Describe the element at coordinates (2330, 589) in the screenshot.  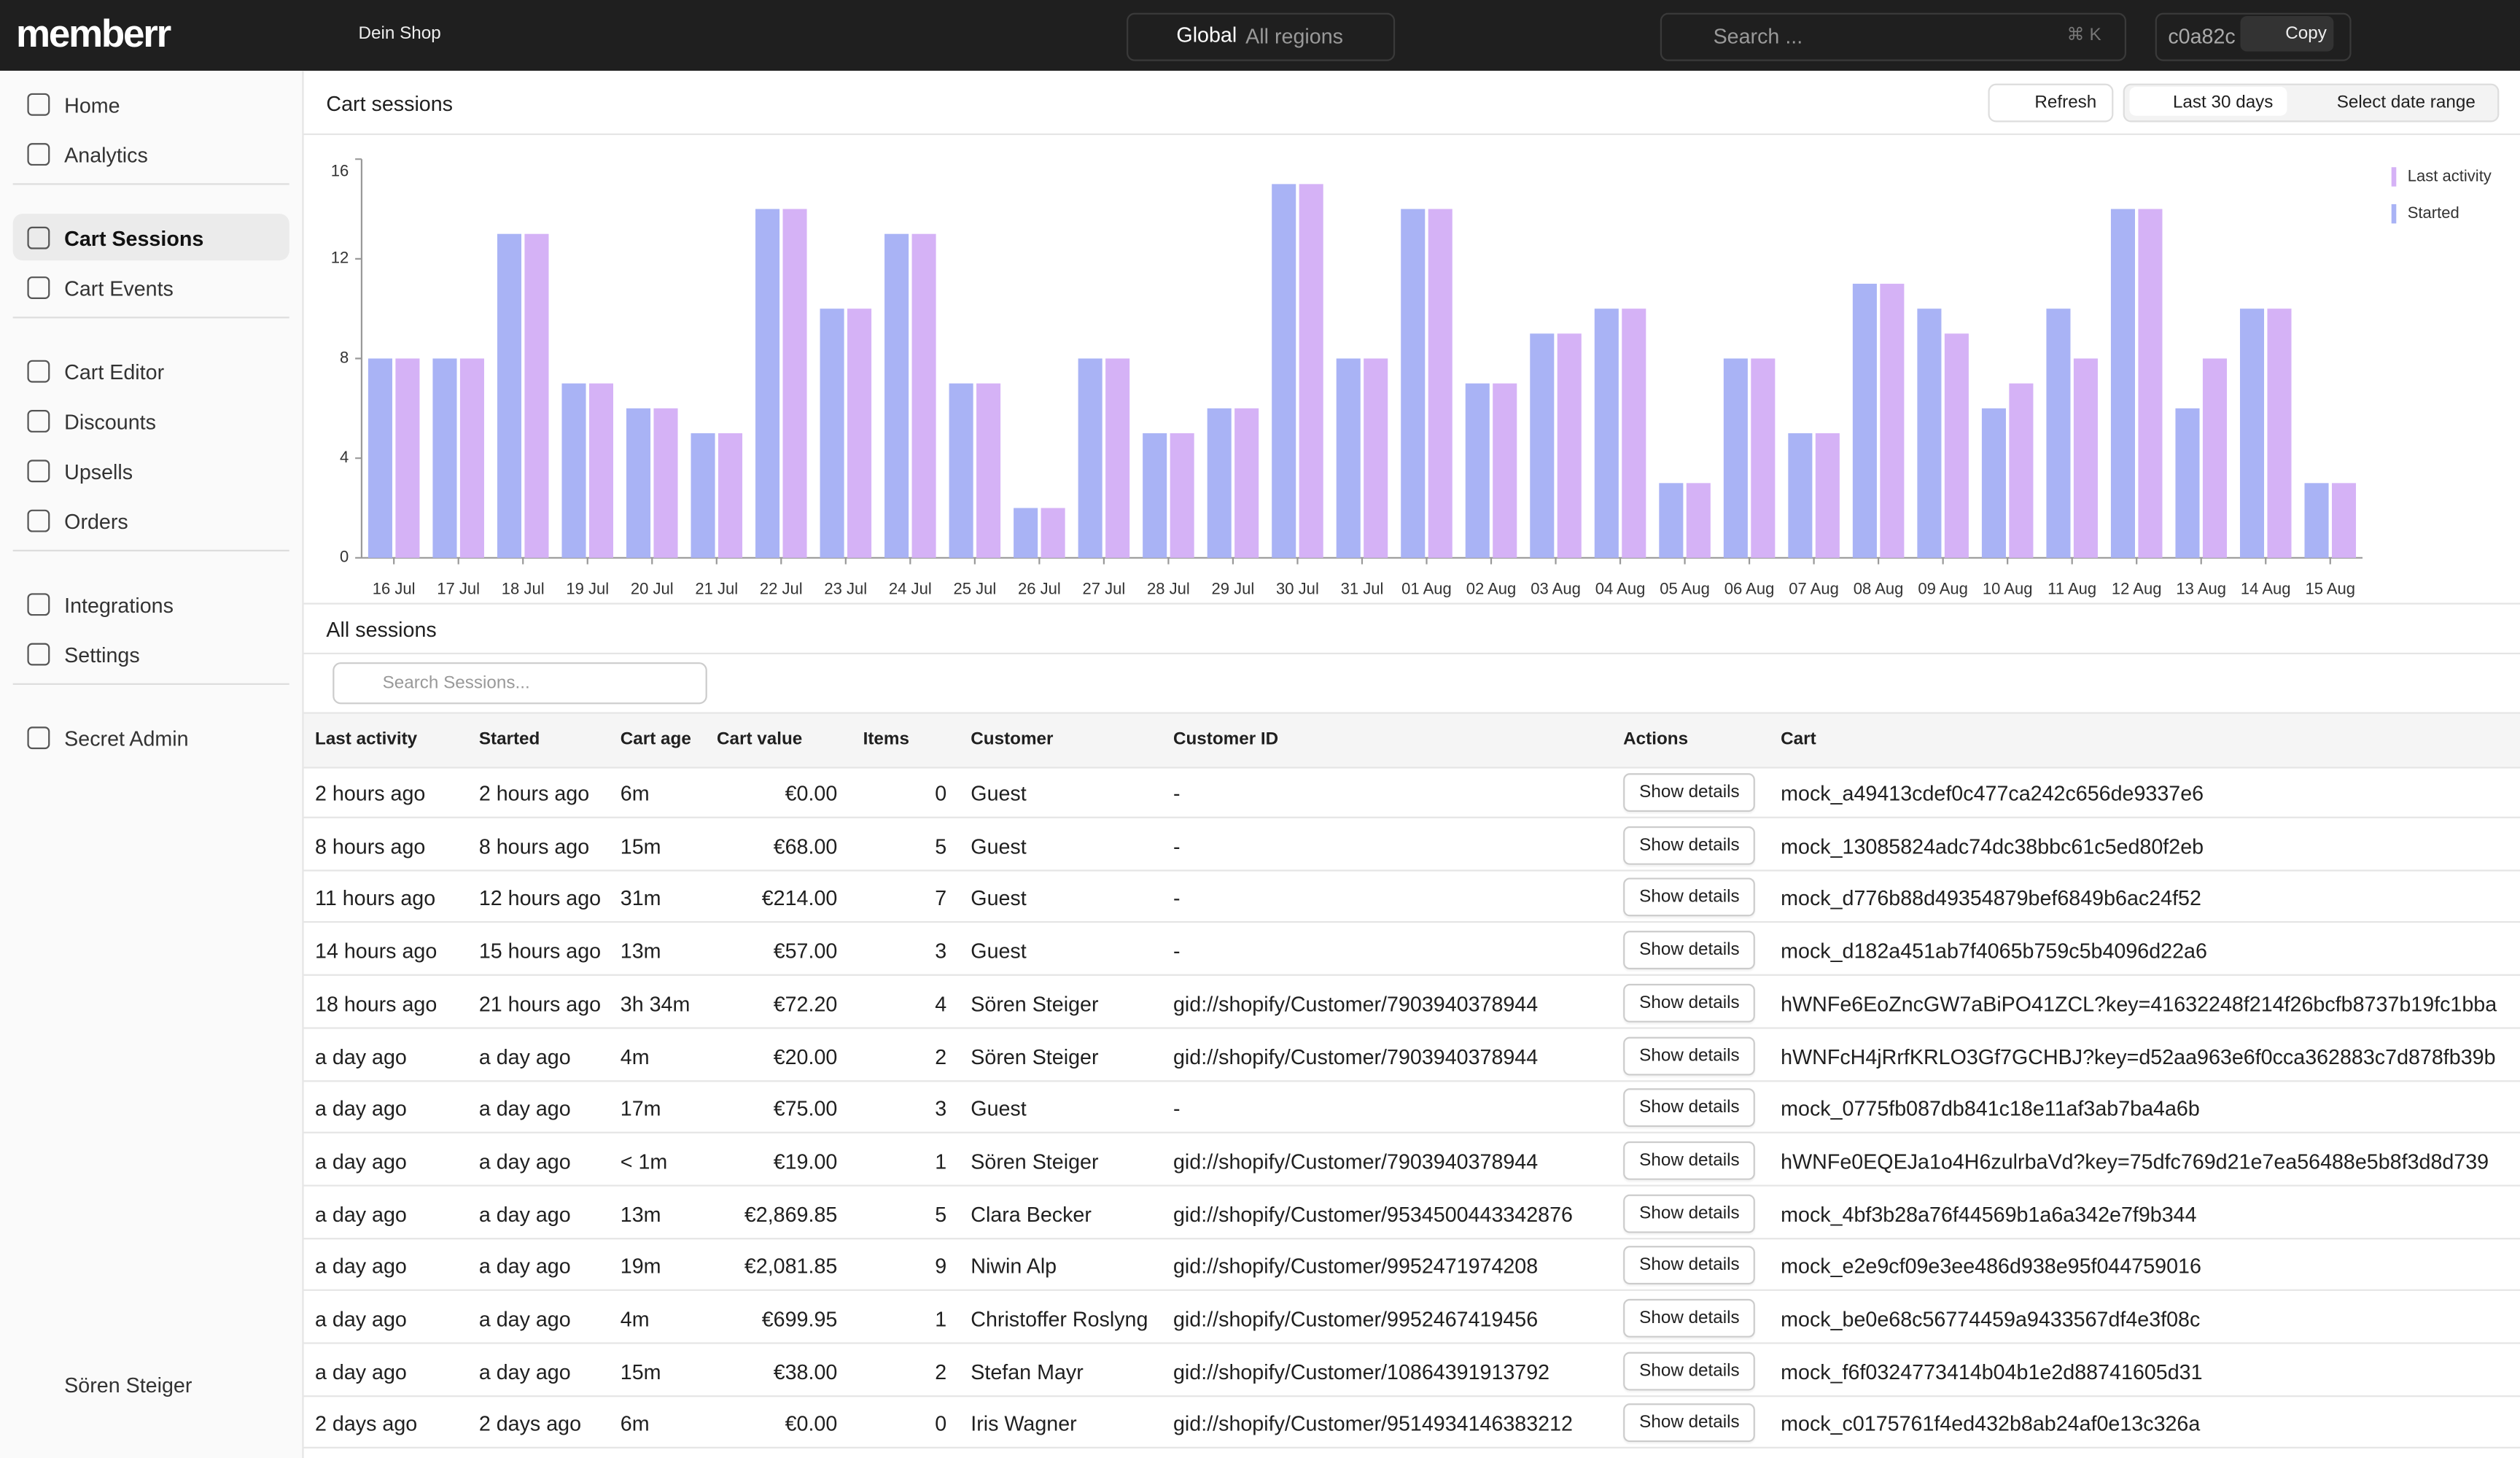
I see `x-tick-label: 15 Aug` at that location.